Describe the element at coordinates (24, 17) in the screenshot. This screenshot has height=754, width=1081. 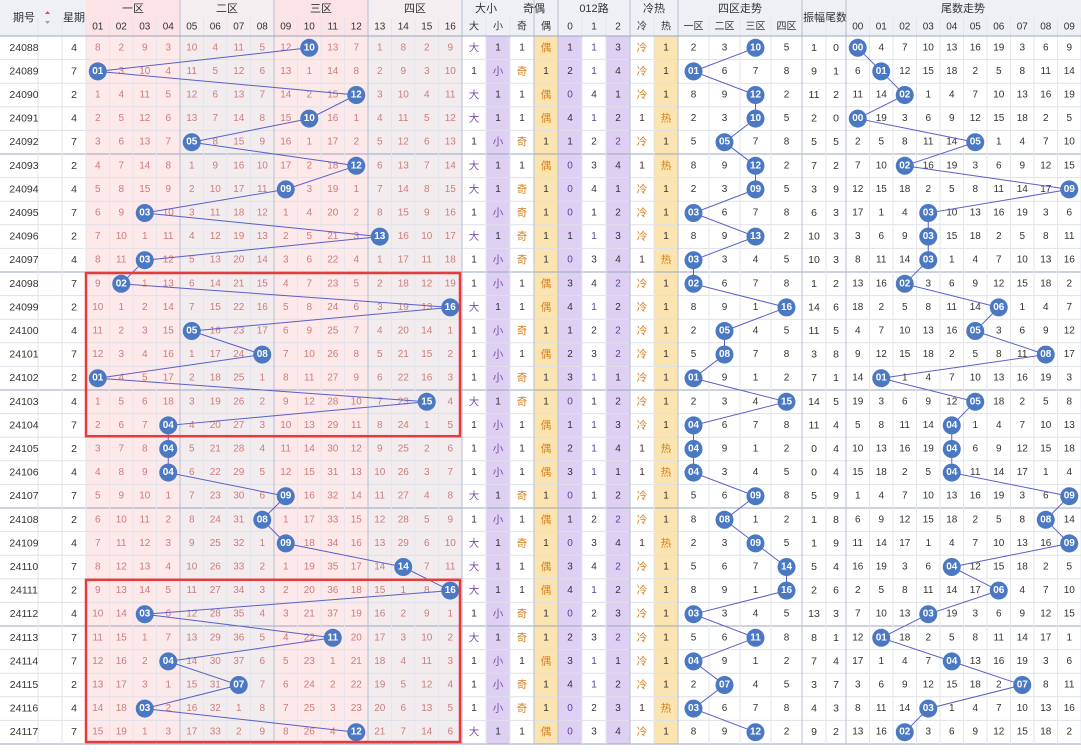
I see `period-header: 期号` at that location.